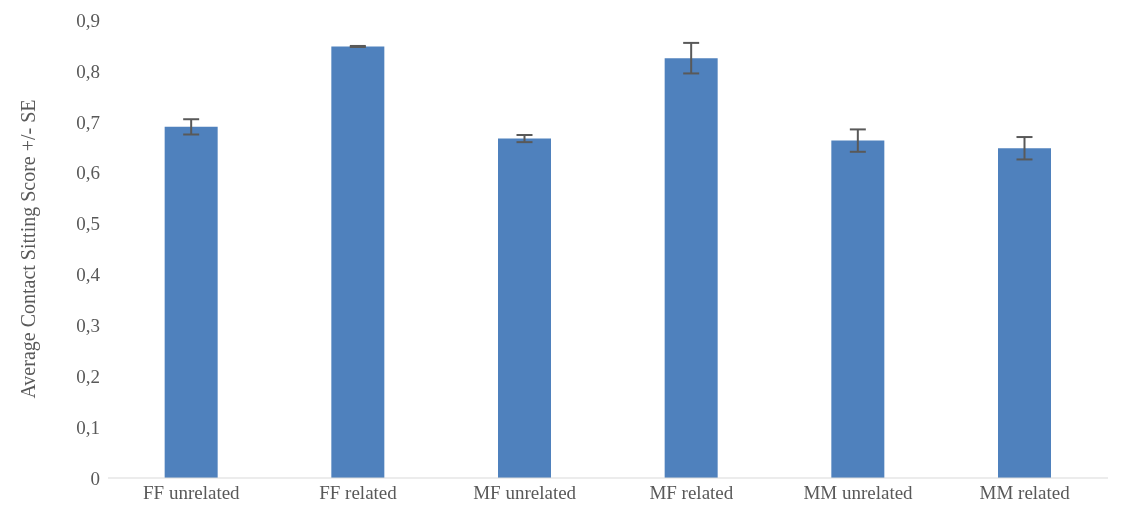 The image size is (1130, 527). I want to click on y-tick-label: 0,2, so click(88, 376).